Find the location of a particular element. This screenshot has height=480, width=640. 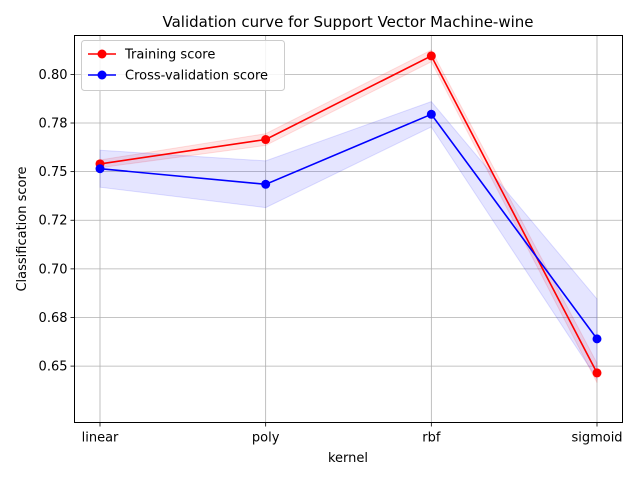

y-tick-label: 0.72 is located at coordinates (53, 221).